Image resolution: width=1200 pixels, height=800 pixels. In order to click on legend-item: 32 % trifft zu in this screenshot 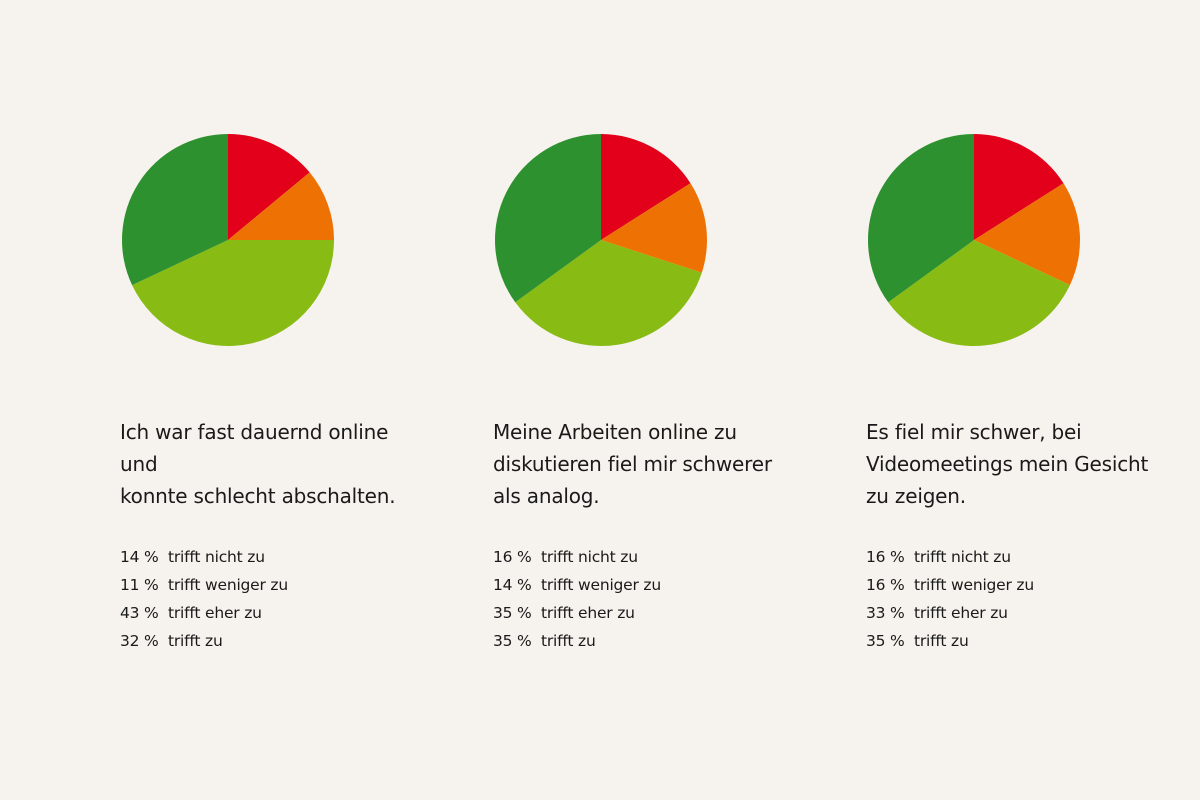, I will do `click(204, 644)`.